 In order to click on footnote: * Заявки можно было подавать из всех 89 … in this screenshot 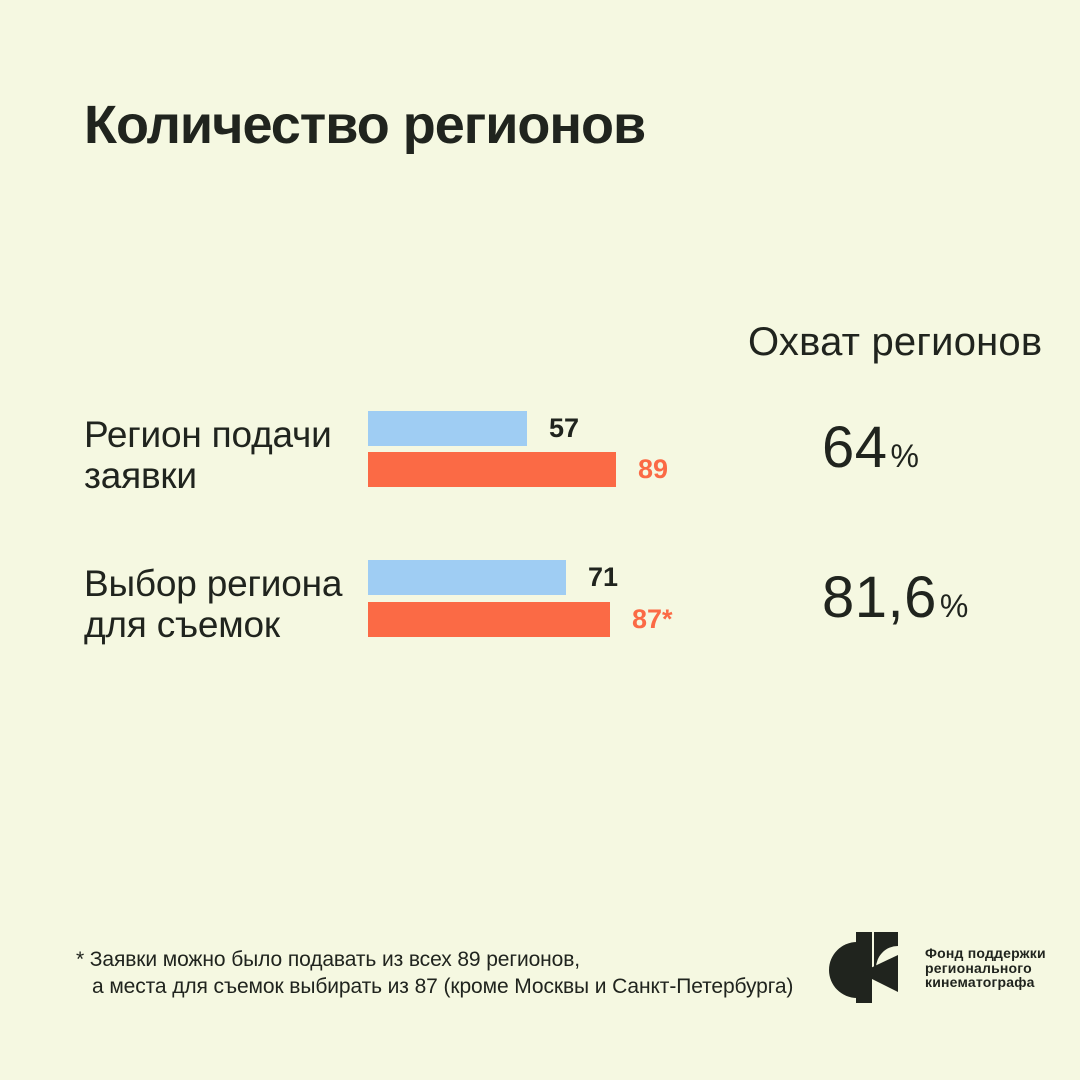, I will do `click(434, 973)`.